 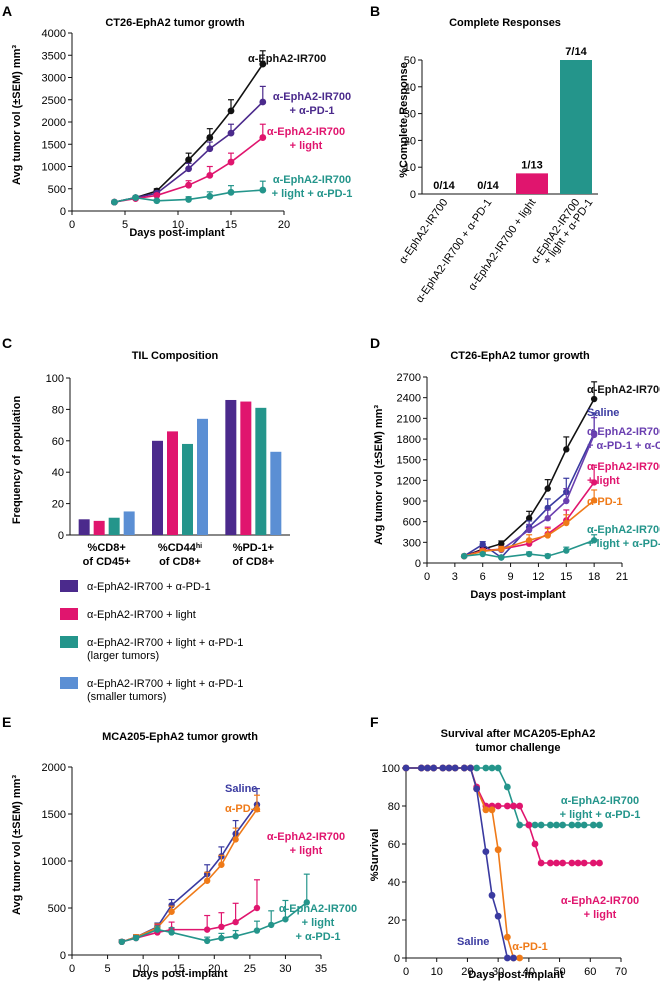 What do you see at coordinates (63, 212) in the screenshot?
I see `chart-a-ytick-label: 0` at bounding box center [63, 212].